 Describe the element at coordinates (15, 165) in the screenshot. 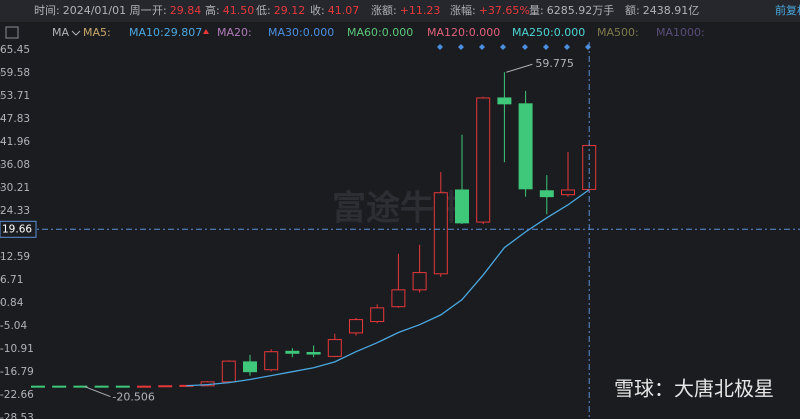

I see `y-tick-label: 36.08` at that location.